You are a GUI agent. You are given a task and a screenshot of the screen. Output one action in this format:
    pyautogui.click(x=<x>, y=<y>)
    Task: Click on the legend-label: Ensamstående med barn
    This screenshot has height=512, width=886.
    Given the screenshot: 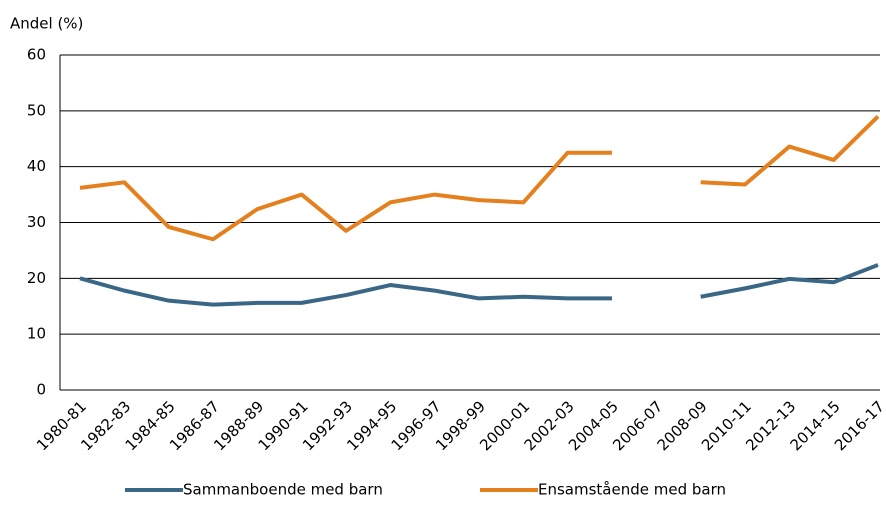 What is the action you would take?
    pyautogui.click(x=632, y=490)
    